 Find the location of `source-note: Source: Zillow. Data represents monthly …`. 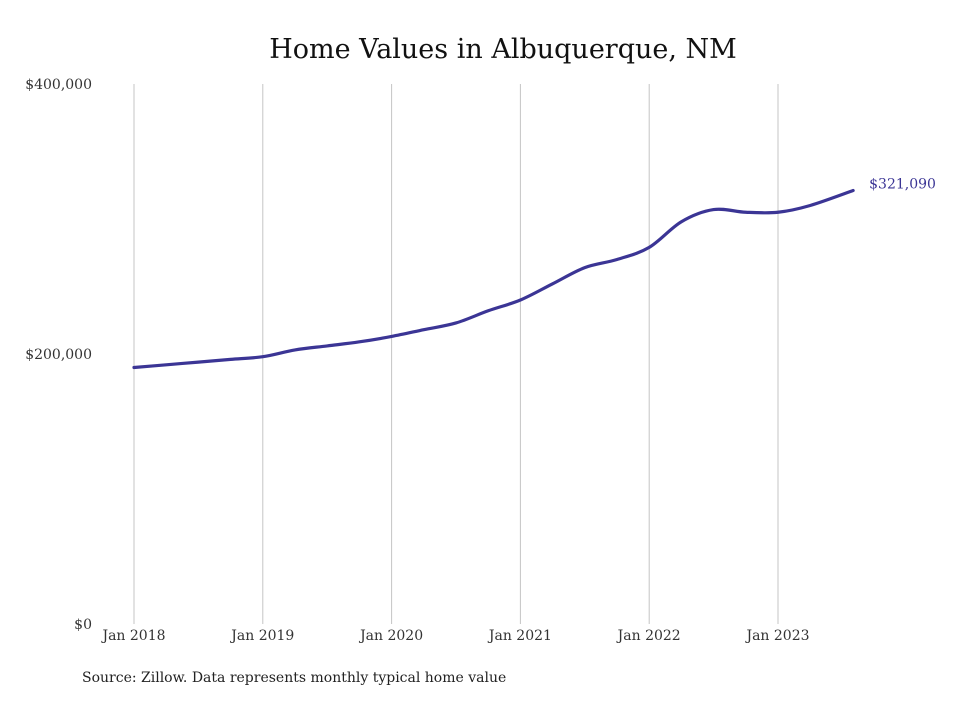

source-note: Source: Zillow. Data represents monthly … is located at coordinates (294, 678).